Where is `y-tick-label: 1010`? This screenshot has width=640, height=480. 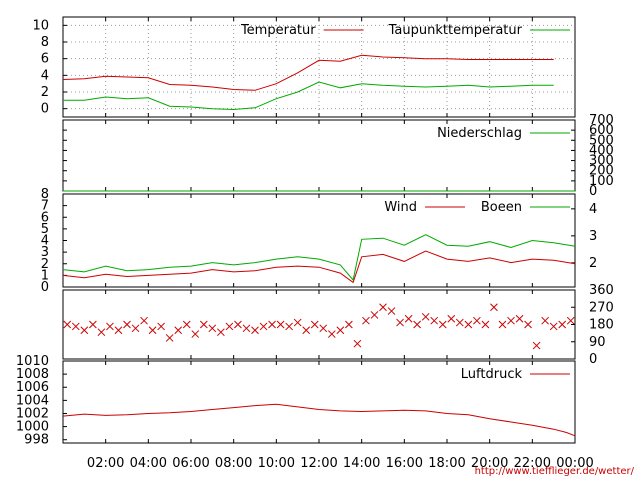
y-tick-label: 1010 is located at coordinates (32, 361).